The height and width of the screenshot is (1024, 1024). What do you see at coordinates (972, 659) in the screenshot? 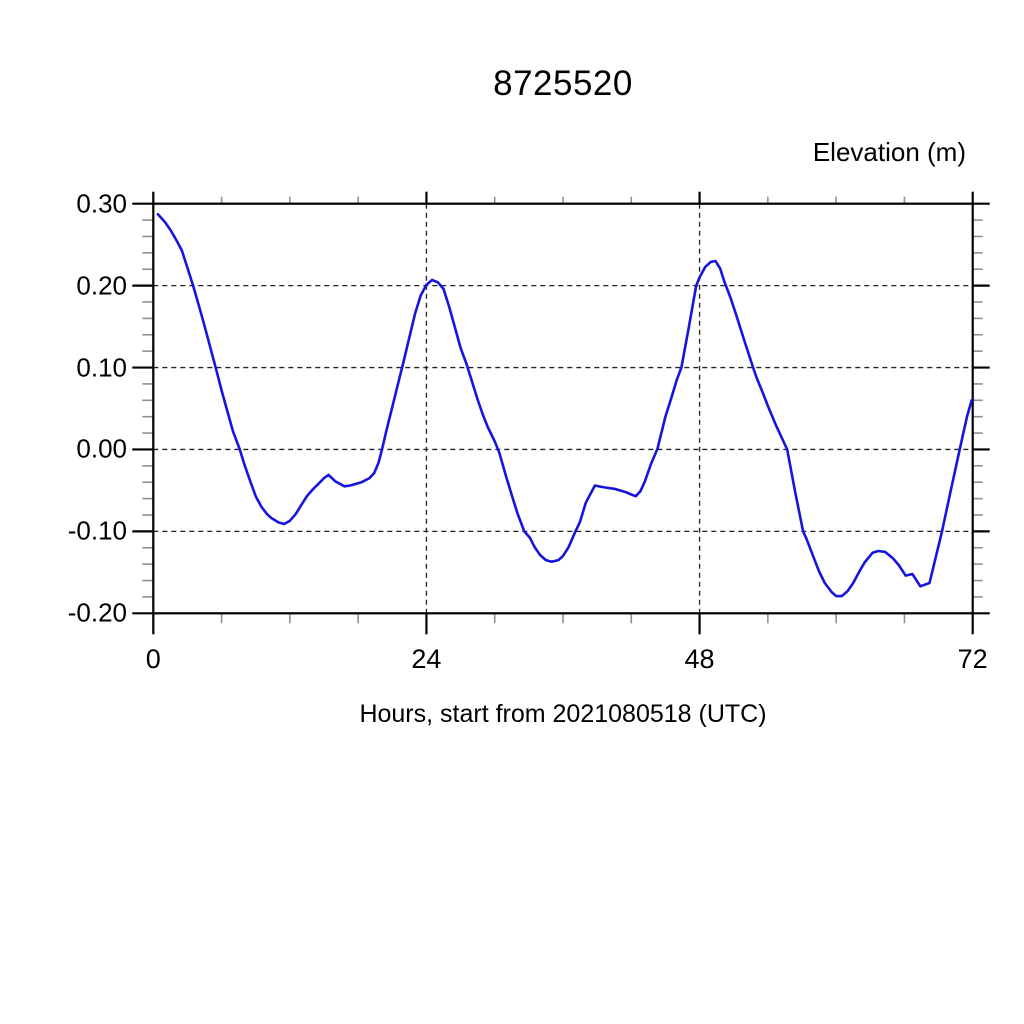
I see `x-tick-label: 72` at bounding box center [972, 659].